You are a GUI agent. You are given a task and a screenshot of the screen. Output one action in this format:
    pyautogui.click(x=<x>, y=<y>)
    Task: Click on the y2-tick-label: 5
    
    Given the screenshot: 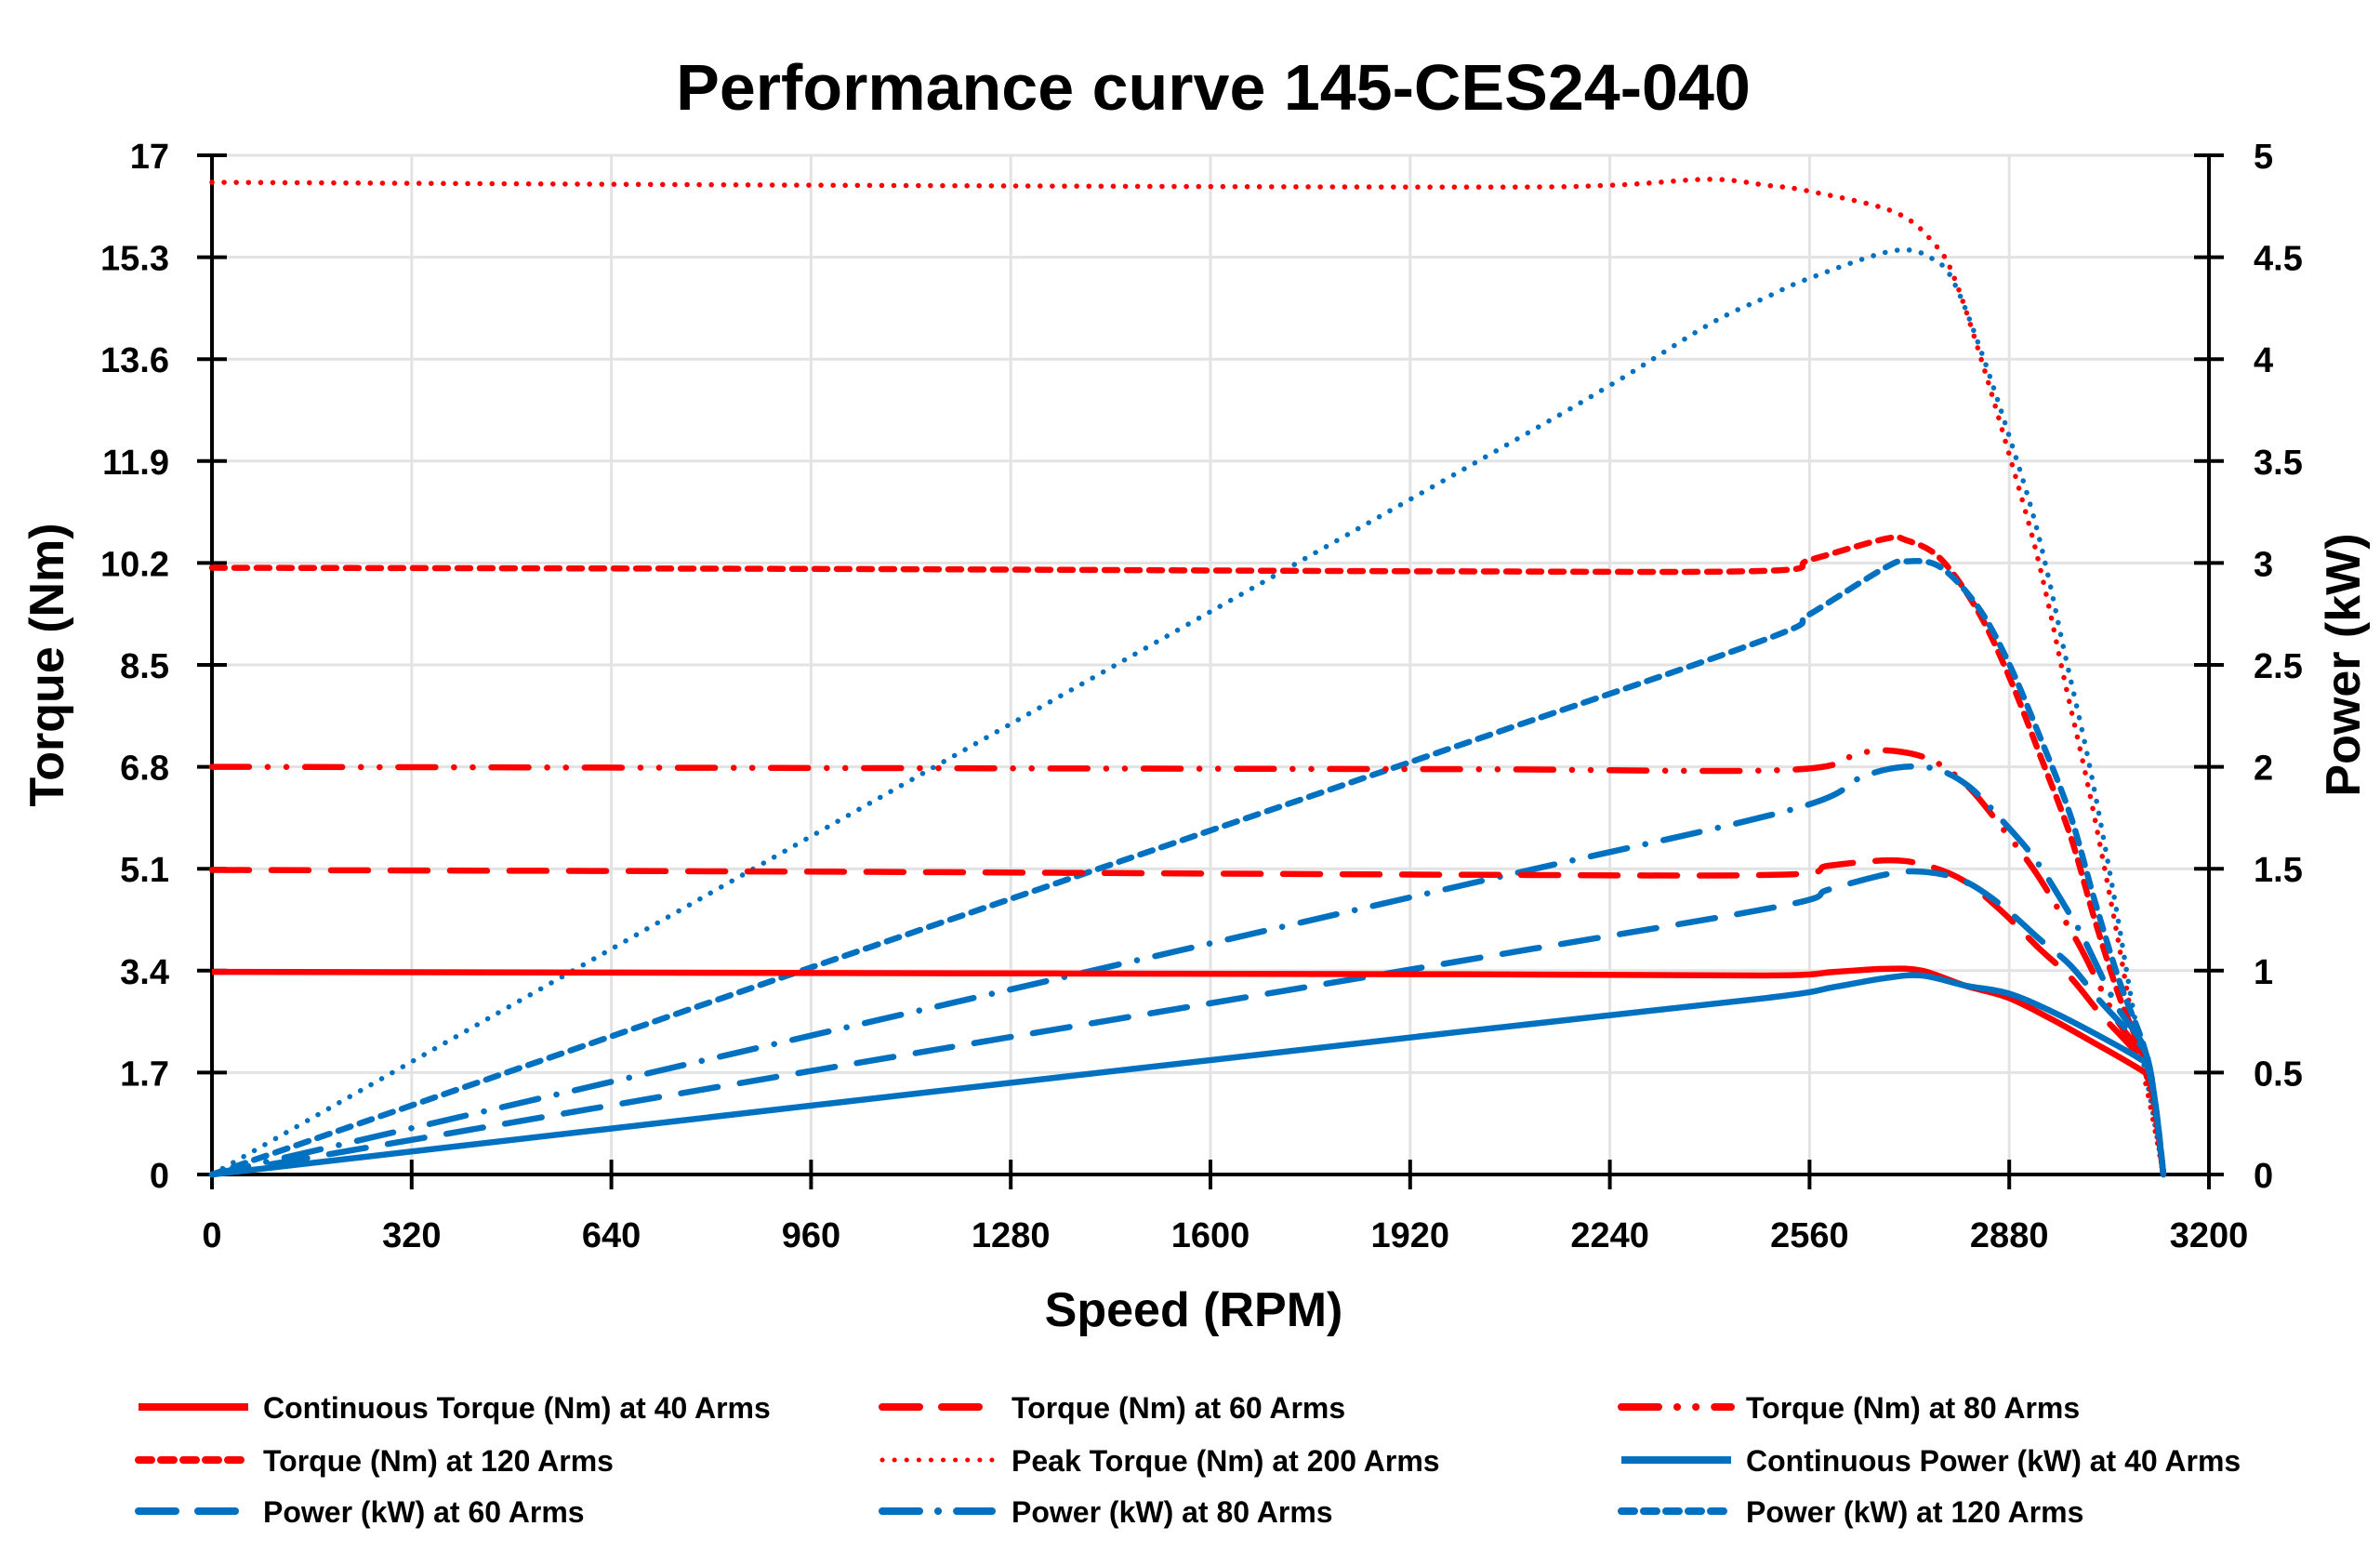 What is the action you would take?
    pyautogui.click(x=2263, y=157)
    